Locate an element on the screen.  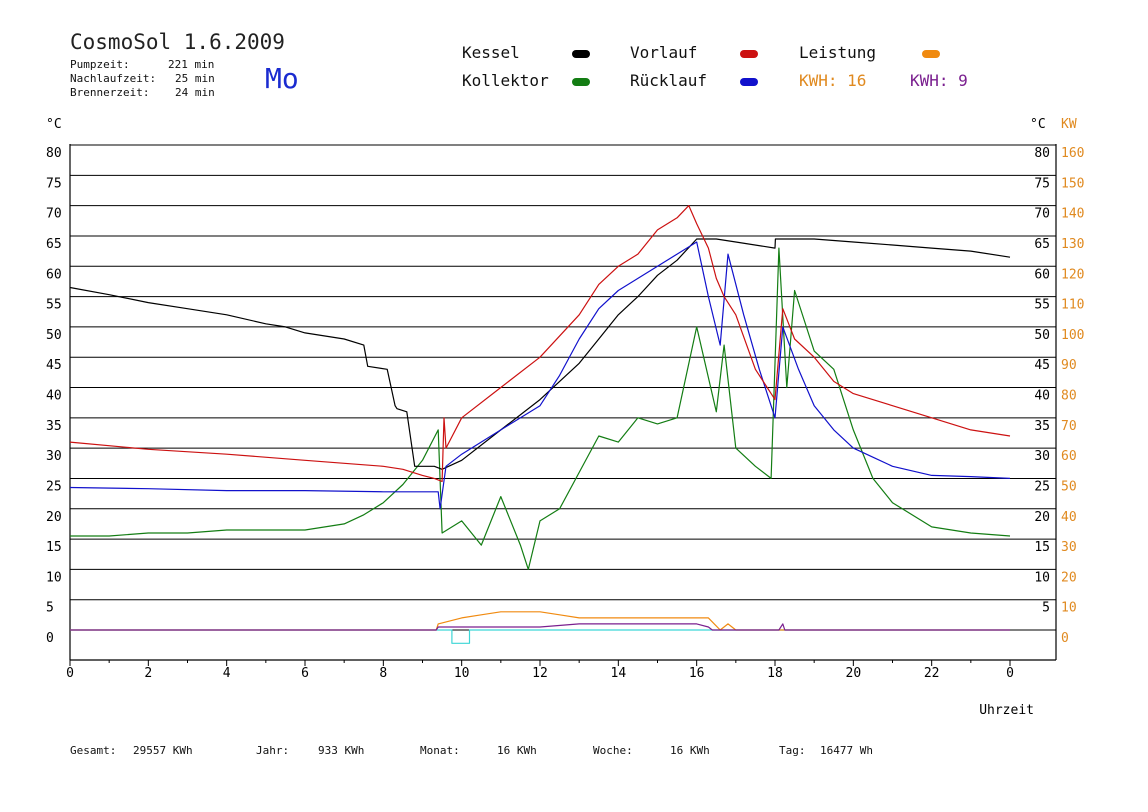
y-tick-left: 70 is located at coordinates (54, 214).